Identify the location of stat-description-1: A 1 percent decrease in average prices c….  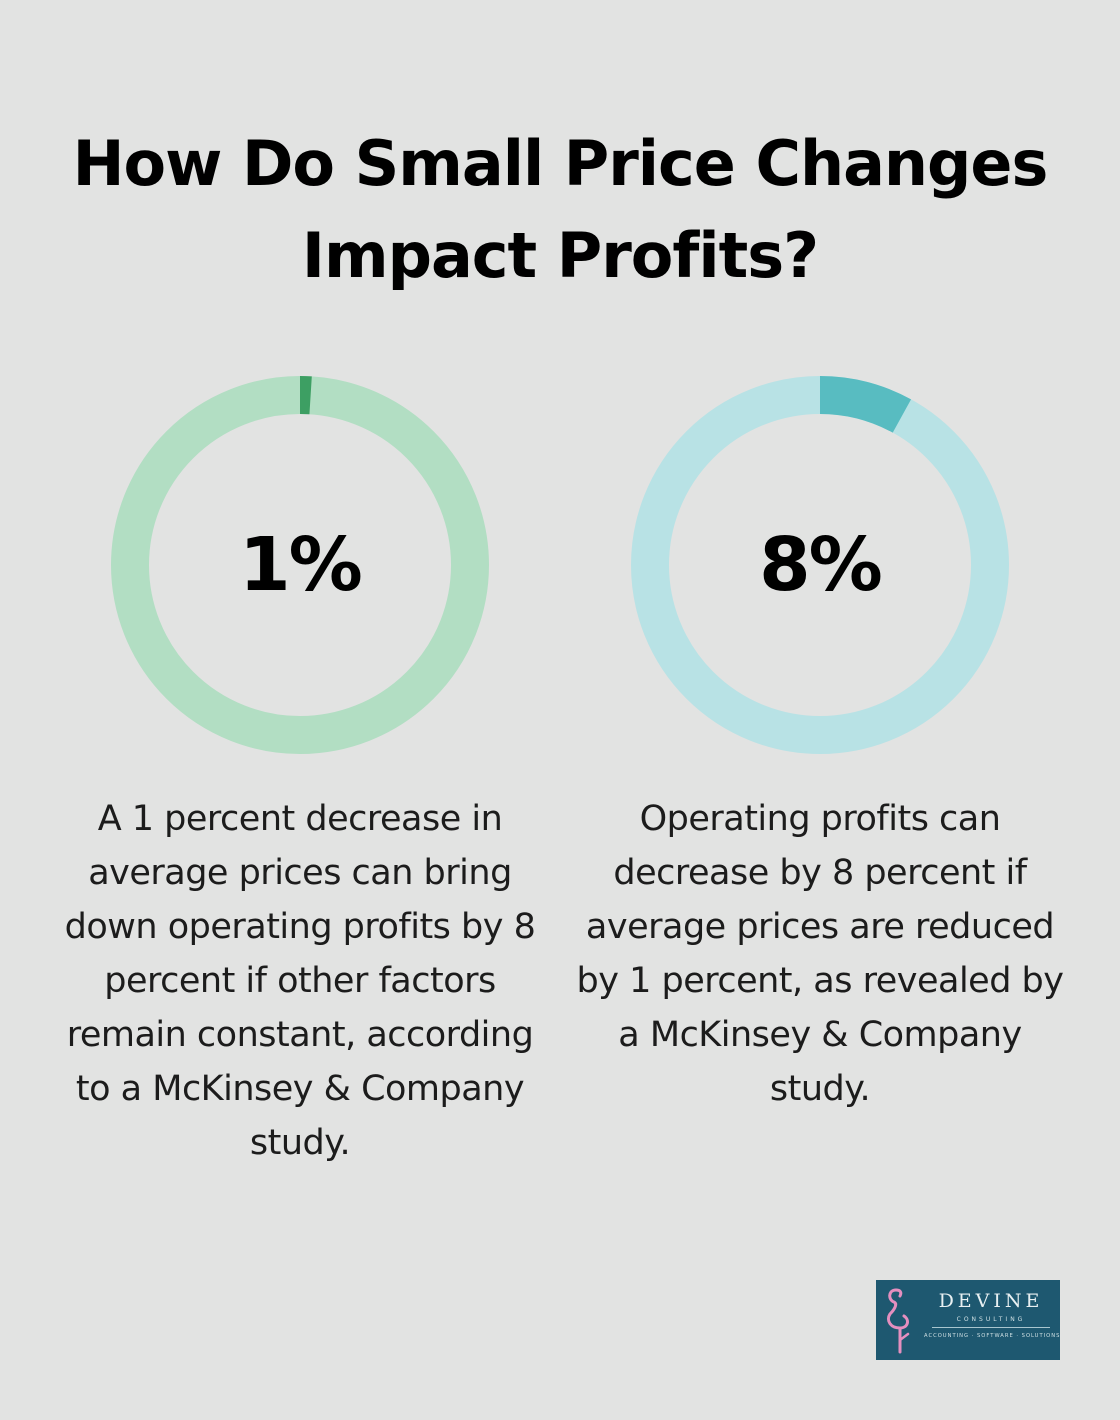
(300, 981).